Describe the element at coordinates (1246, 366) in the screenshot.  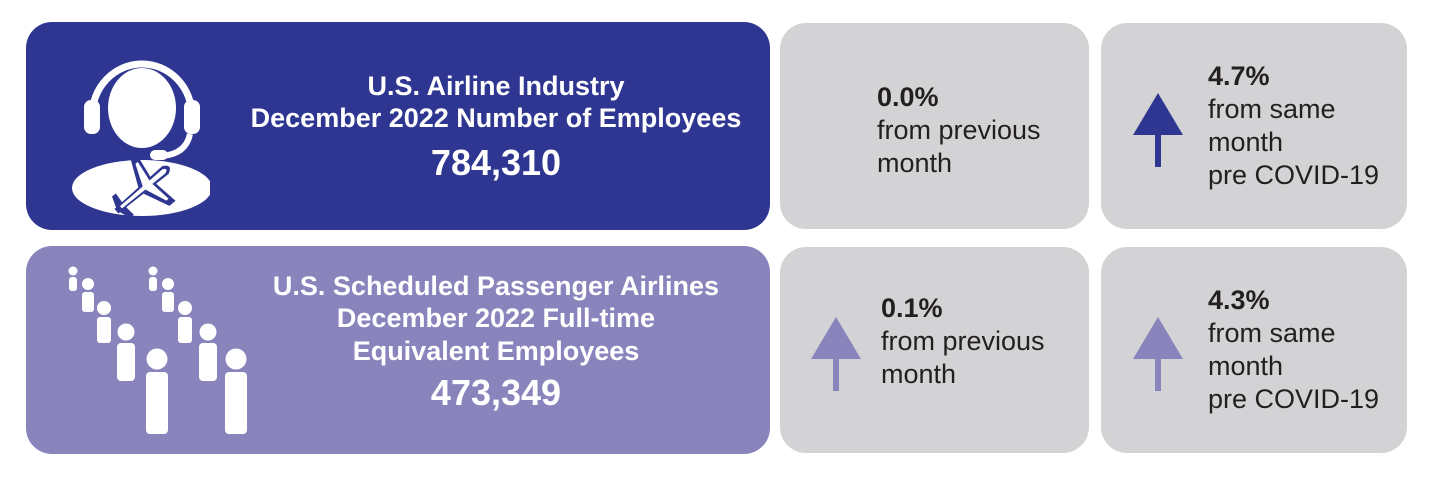
I see `passenger-precovid-label-line2: month` at that location.